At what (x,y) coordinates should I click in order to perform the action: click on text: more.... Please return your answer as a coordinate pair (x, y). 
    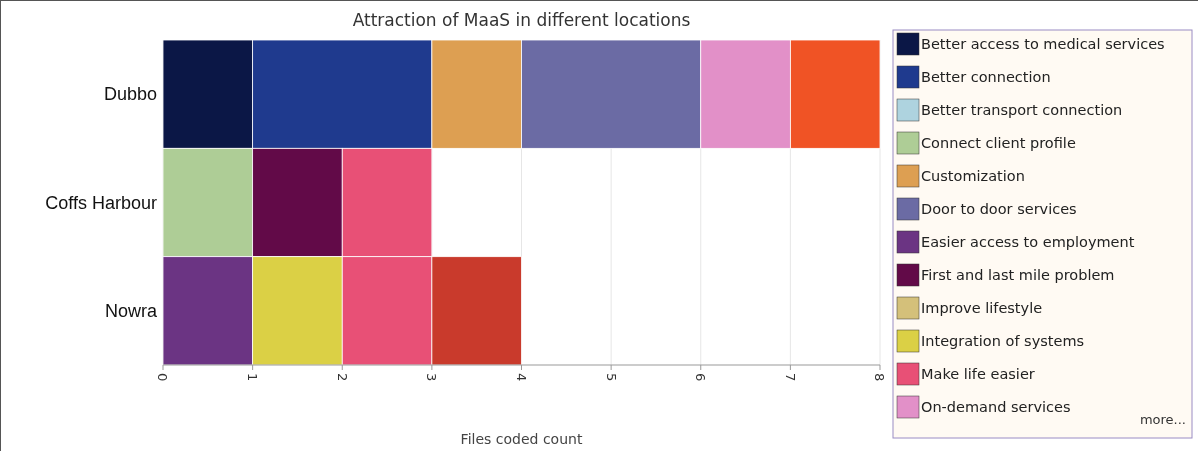
    Looking at the image, I should click on (1162, 419).